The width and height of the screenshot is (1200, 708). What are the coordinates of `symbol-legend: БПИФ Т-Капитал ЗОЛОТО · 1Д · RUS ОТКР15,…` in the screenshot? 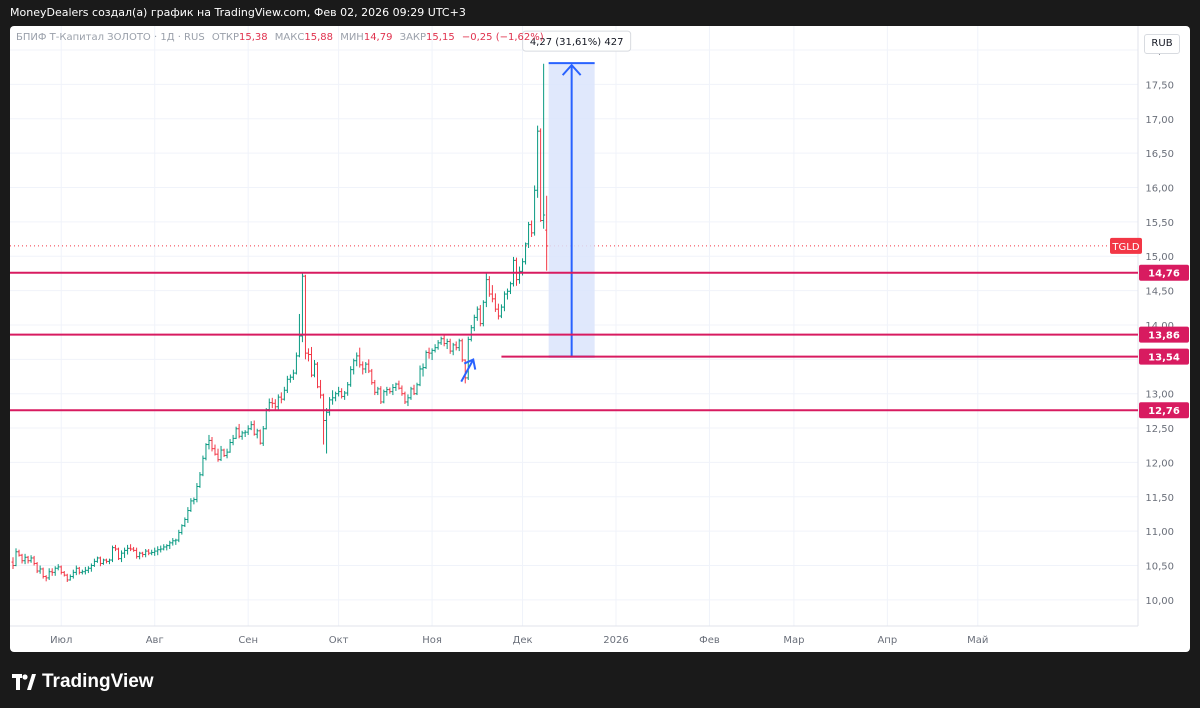 It's located at (280, 37).